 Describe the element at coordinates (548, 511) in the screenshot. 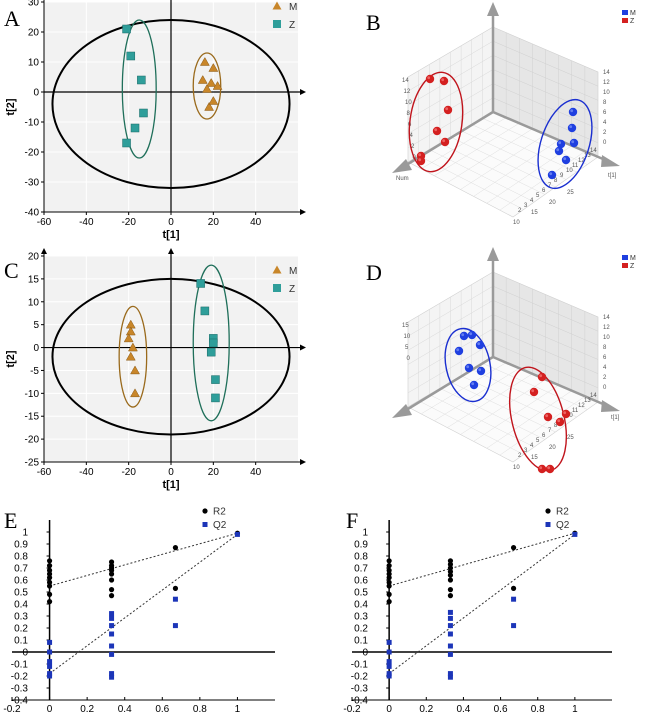

I see `legend-marker-R2` at that location.